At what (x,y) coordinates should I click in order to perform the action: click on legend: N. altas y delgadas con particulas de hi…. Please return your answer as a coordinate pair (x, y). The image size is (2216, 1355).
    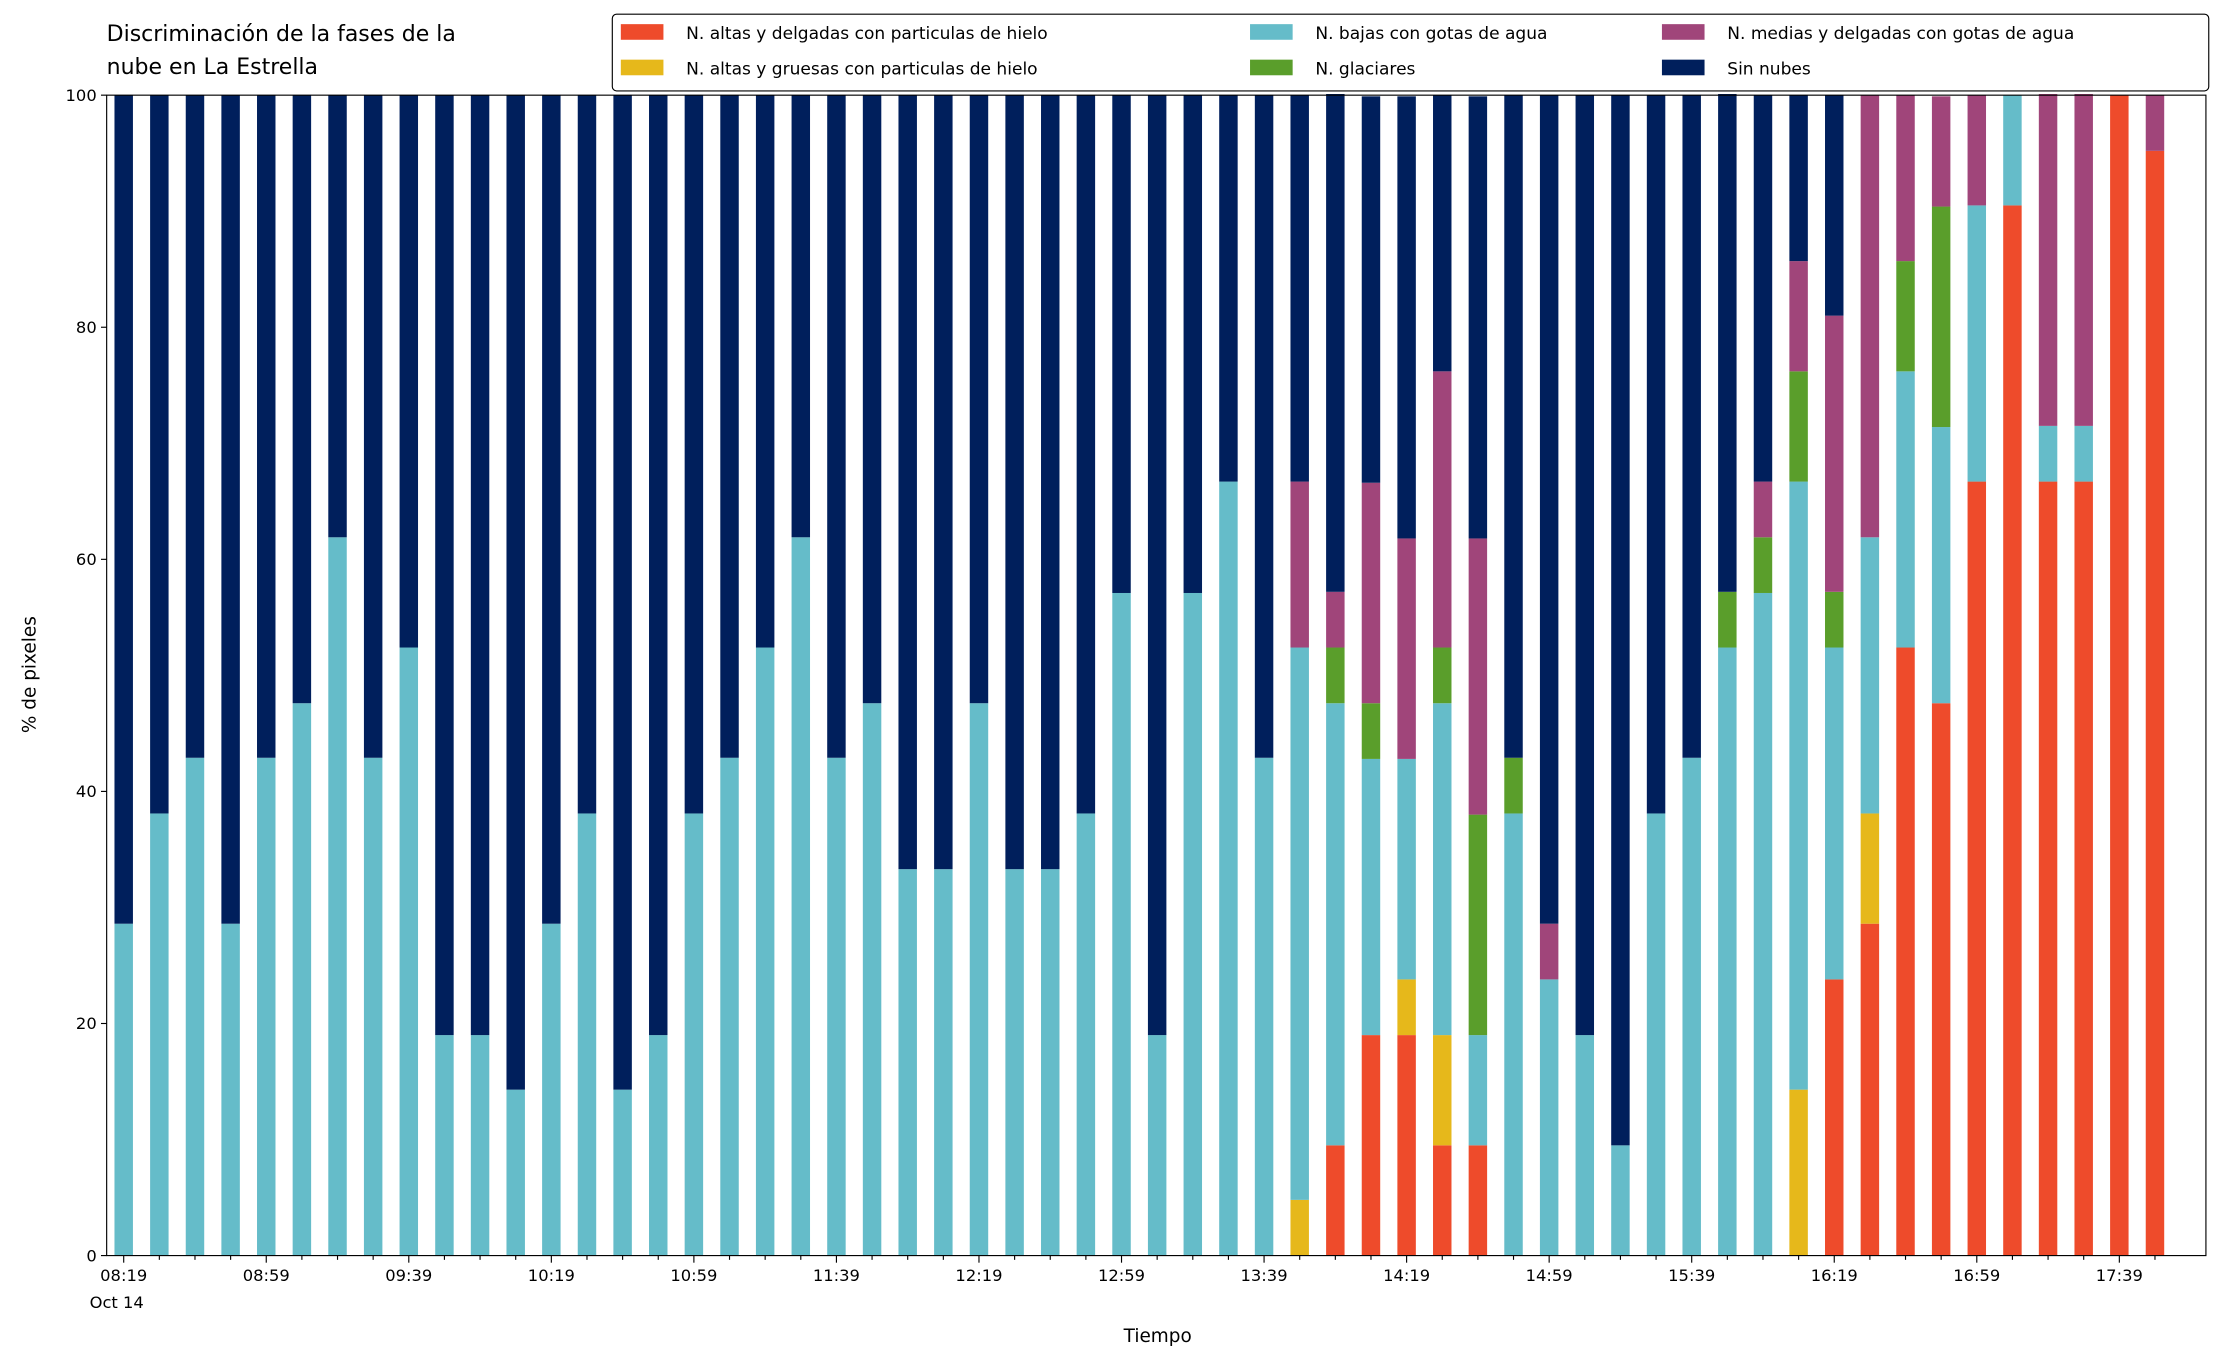
    Looking at the image, I should click on (1410, 52).